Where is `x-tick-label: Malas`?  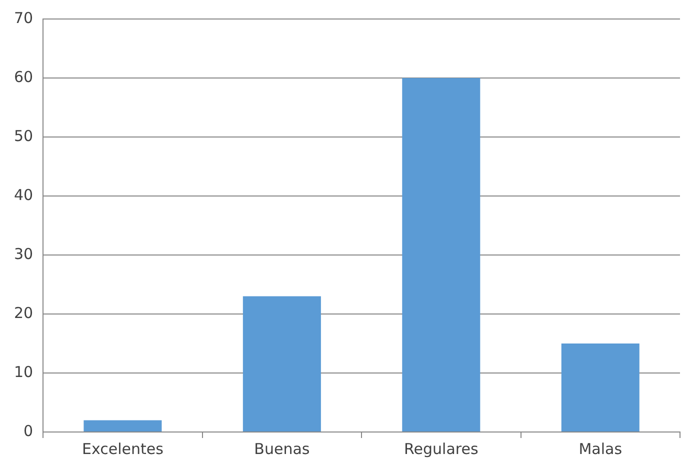
x-tick-label: Malas is located at coordinates (600, 449).